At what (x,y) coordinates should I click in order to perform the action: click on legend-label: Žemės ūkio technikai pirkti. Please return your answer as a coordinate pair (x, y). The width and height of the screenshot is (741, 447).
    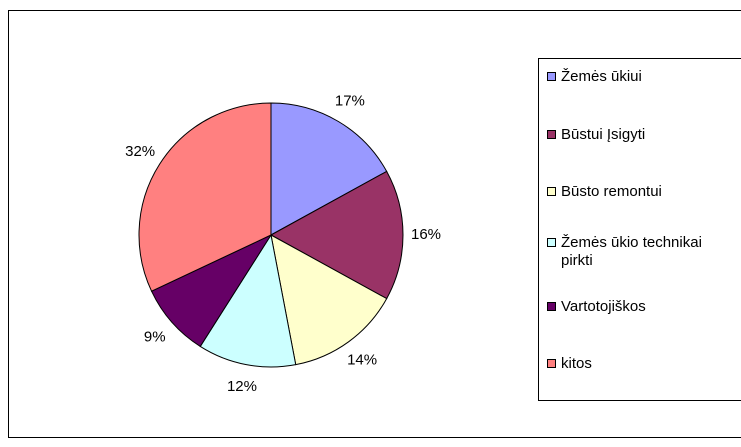
    Looking at the image, I should click on (631, 251).